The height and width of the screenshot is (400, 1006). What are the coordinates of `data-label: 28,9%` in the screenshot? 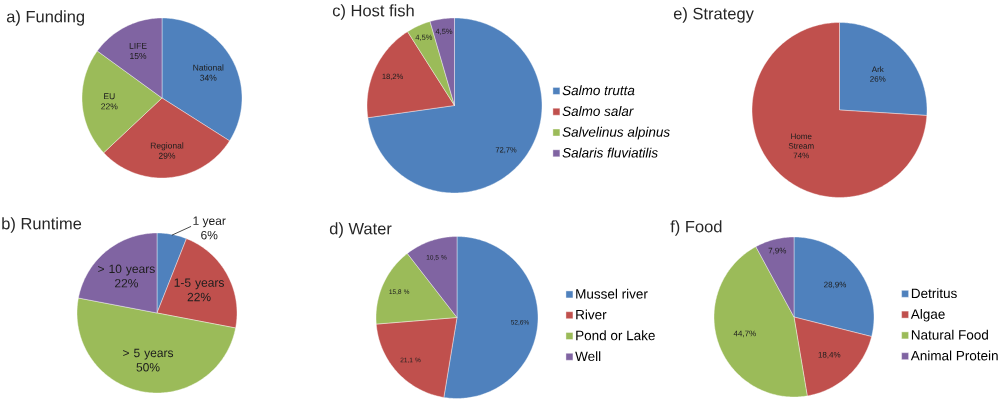 It's located at (835, 285).